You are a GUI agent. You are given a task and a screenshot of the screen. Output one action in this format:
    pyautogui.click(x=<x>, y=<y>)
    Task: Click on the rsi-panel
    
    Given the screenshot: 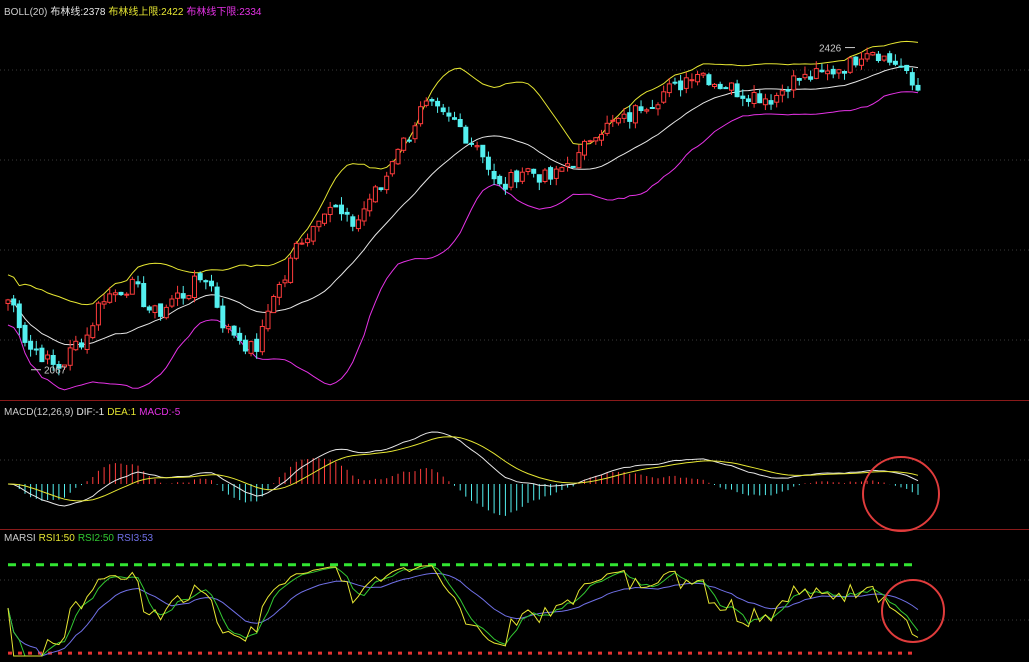 What is the action you would take?
    pyautogui.click(x=463, y=610)
    